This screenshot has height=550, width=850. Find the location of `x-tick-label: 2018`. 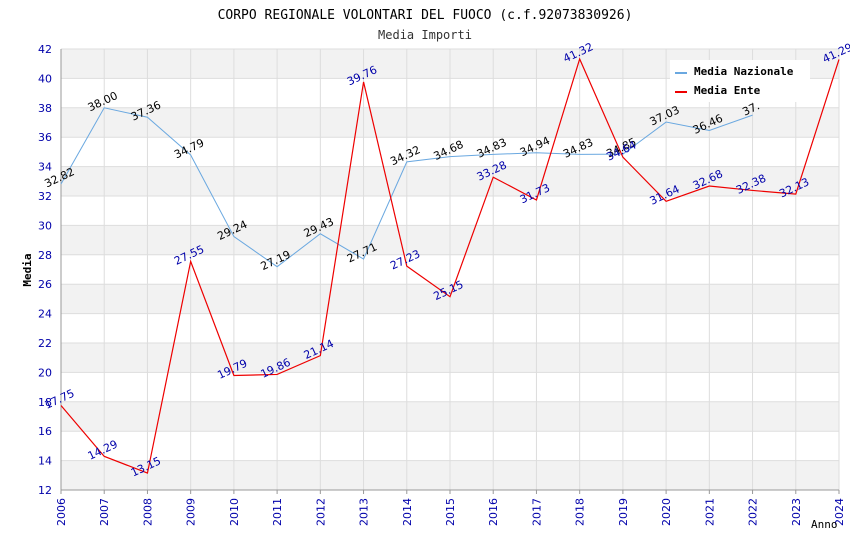

x-tick-label: 2018 is located at coordinates (580, 512).